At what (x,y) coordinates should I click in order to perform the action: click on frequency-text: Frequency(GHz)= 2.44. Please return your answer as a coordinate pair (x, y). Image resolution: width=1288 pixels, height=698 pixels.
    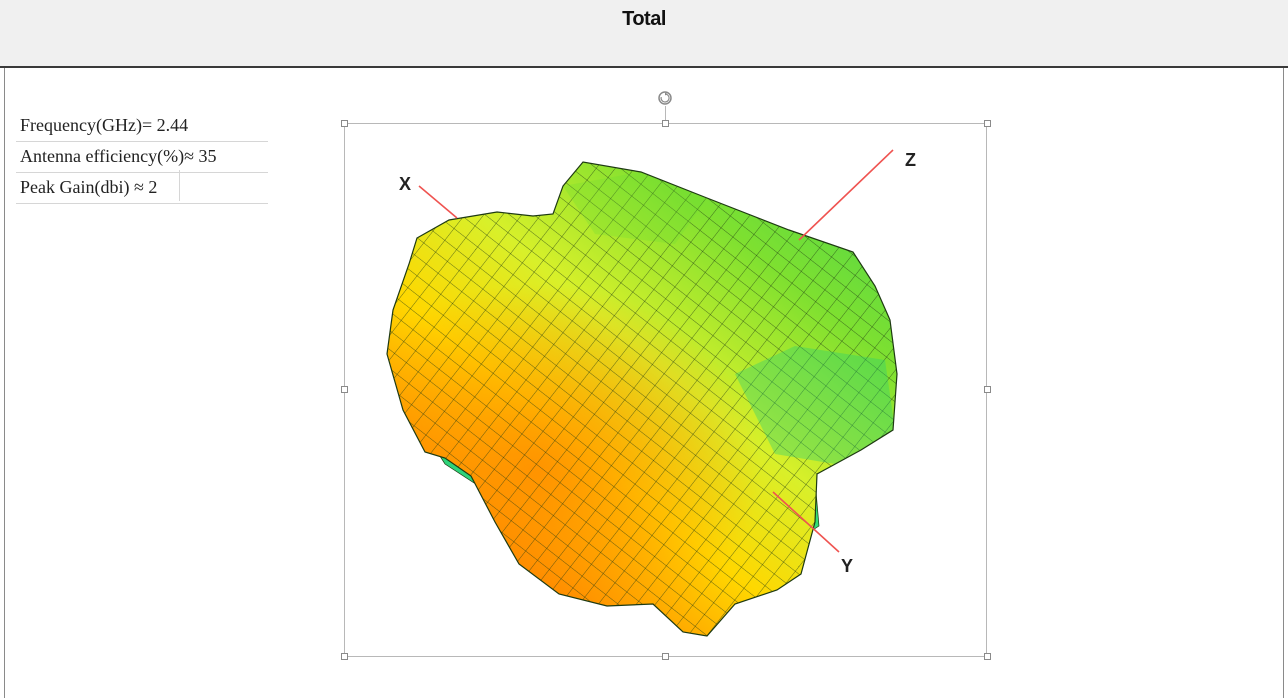
    Looking at the image, I should click on (104, 124).